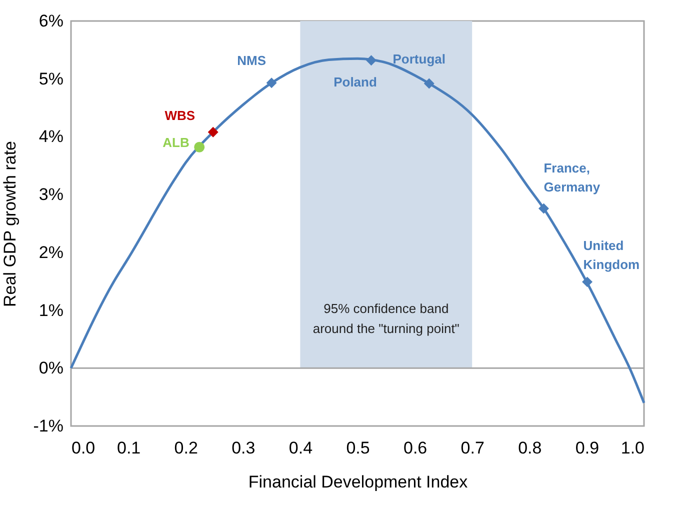 This screenshot has width=688, height=509. I want to click on series-label: United Kingdom, so click(611, 255).